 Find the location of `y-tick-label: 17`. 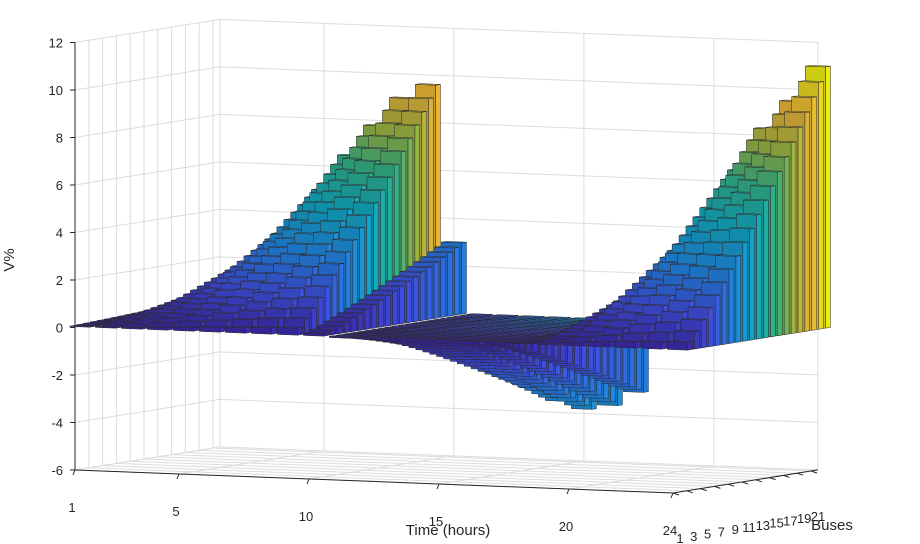

y-tick-label: 17 is located at coordinates (790, 520).